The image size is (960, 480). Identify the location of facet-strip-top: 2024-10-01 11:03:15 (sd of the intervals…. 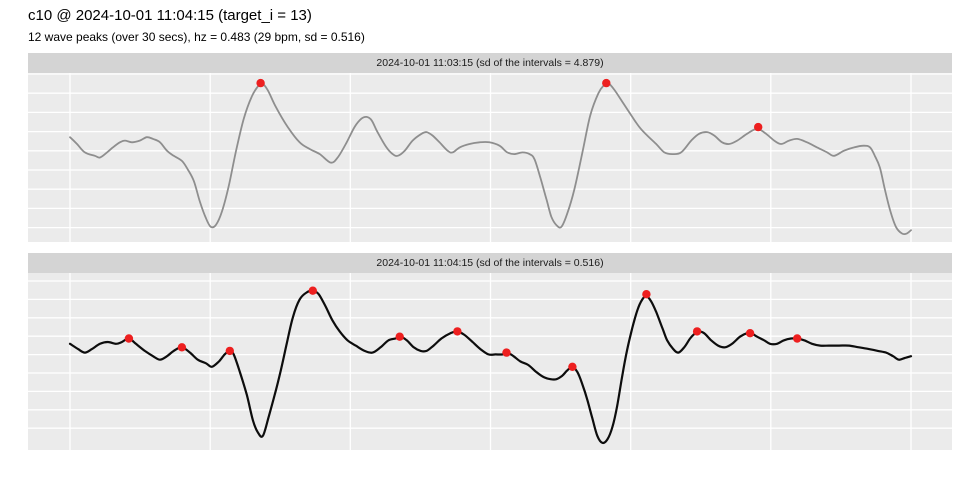
(490, 63).